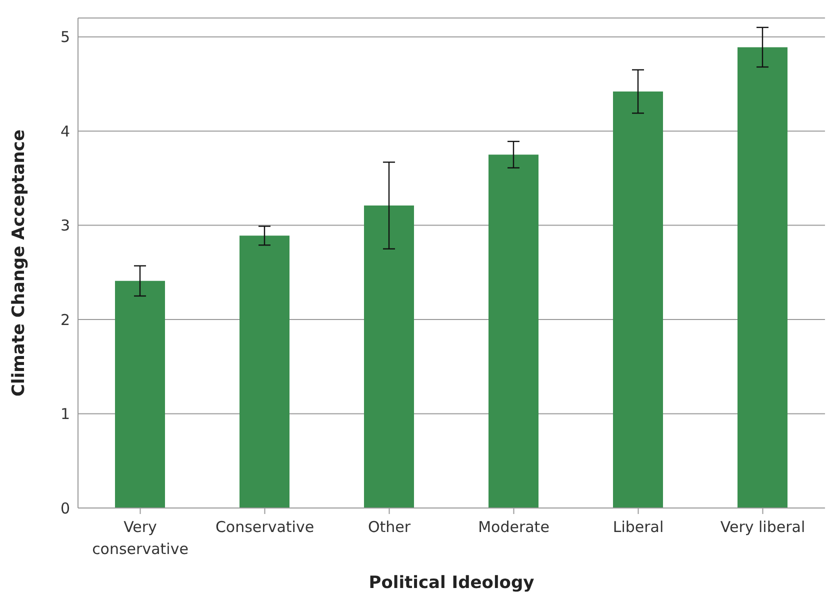 This screenshot has height=606, width=835. I want to click on x-axis-title: Political Ideology, so click(451, 583).